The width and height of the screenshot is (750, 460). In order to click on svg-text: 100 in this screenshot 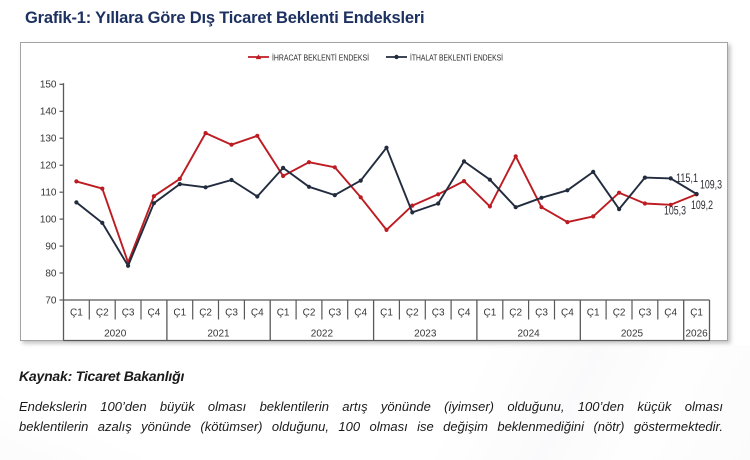, I will do `click(48, 220)`.